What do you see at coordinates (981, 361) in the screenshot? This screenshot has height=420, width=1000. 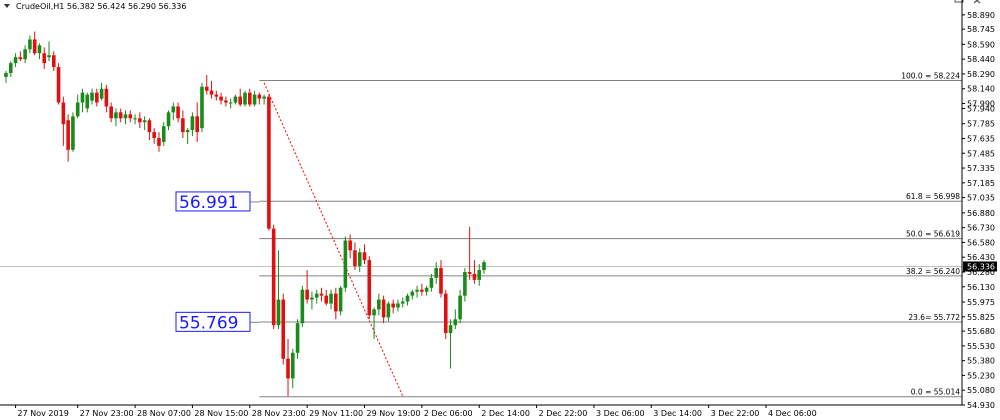 I see `y-tick-label: 55.380` at bounding box center [981, 361].